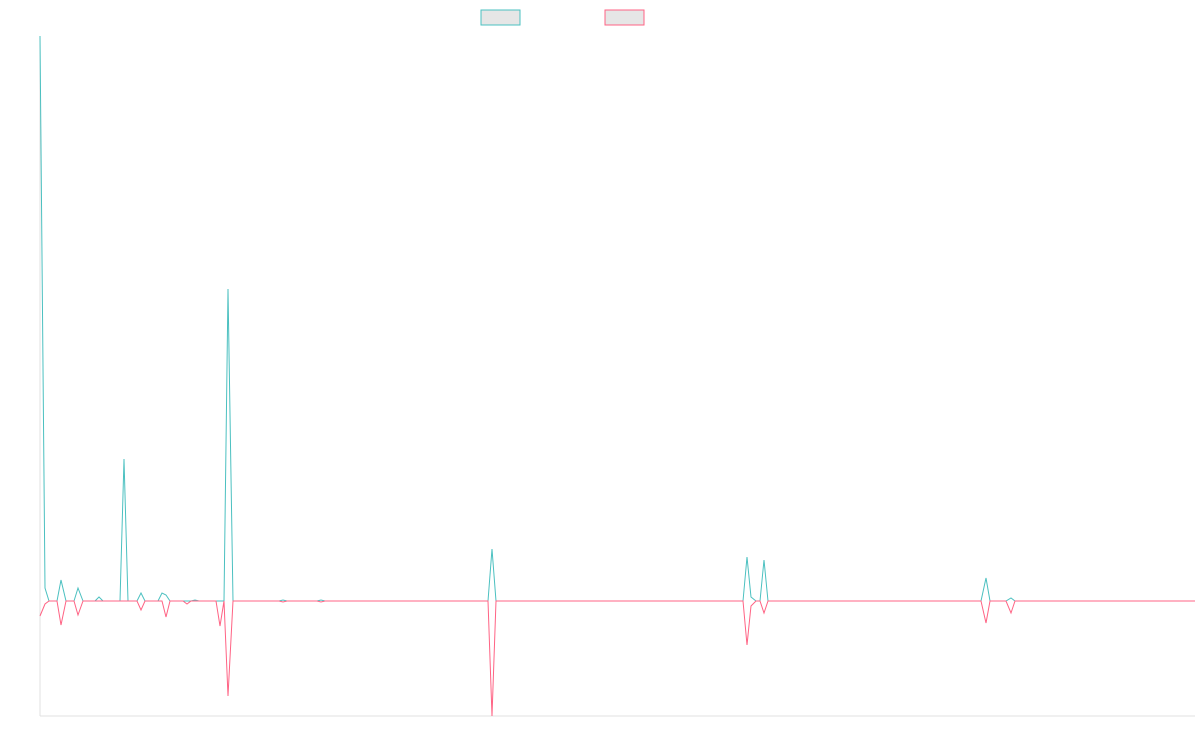 Image resolution: width=1200 pixels, height=750 pixels. What do you see at coordinates (562, 17) in the screenshot?
I see `legend` at bounding box center [562, 17].